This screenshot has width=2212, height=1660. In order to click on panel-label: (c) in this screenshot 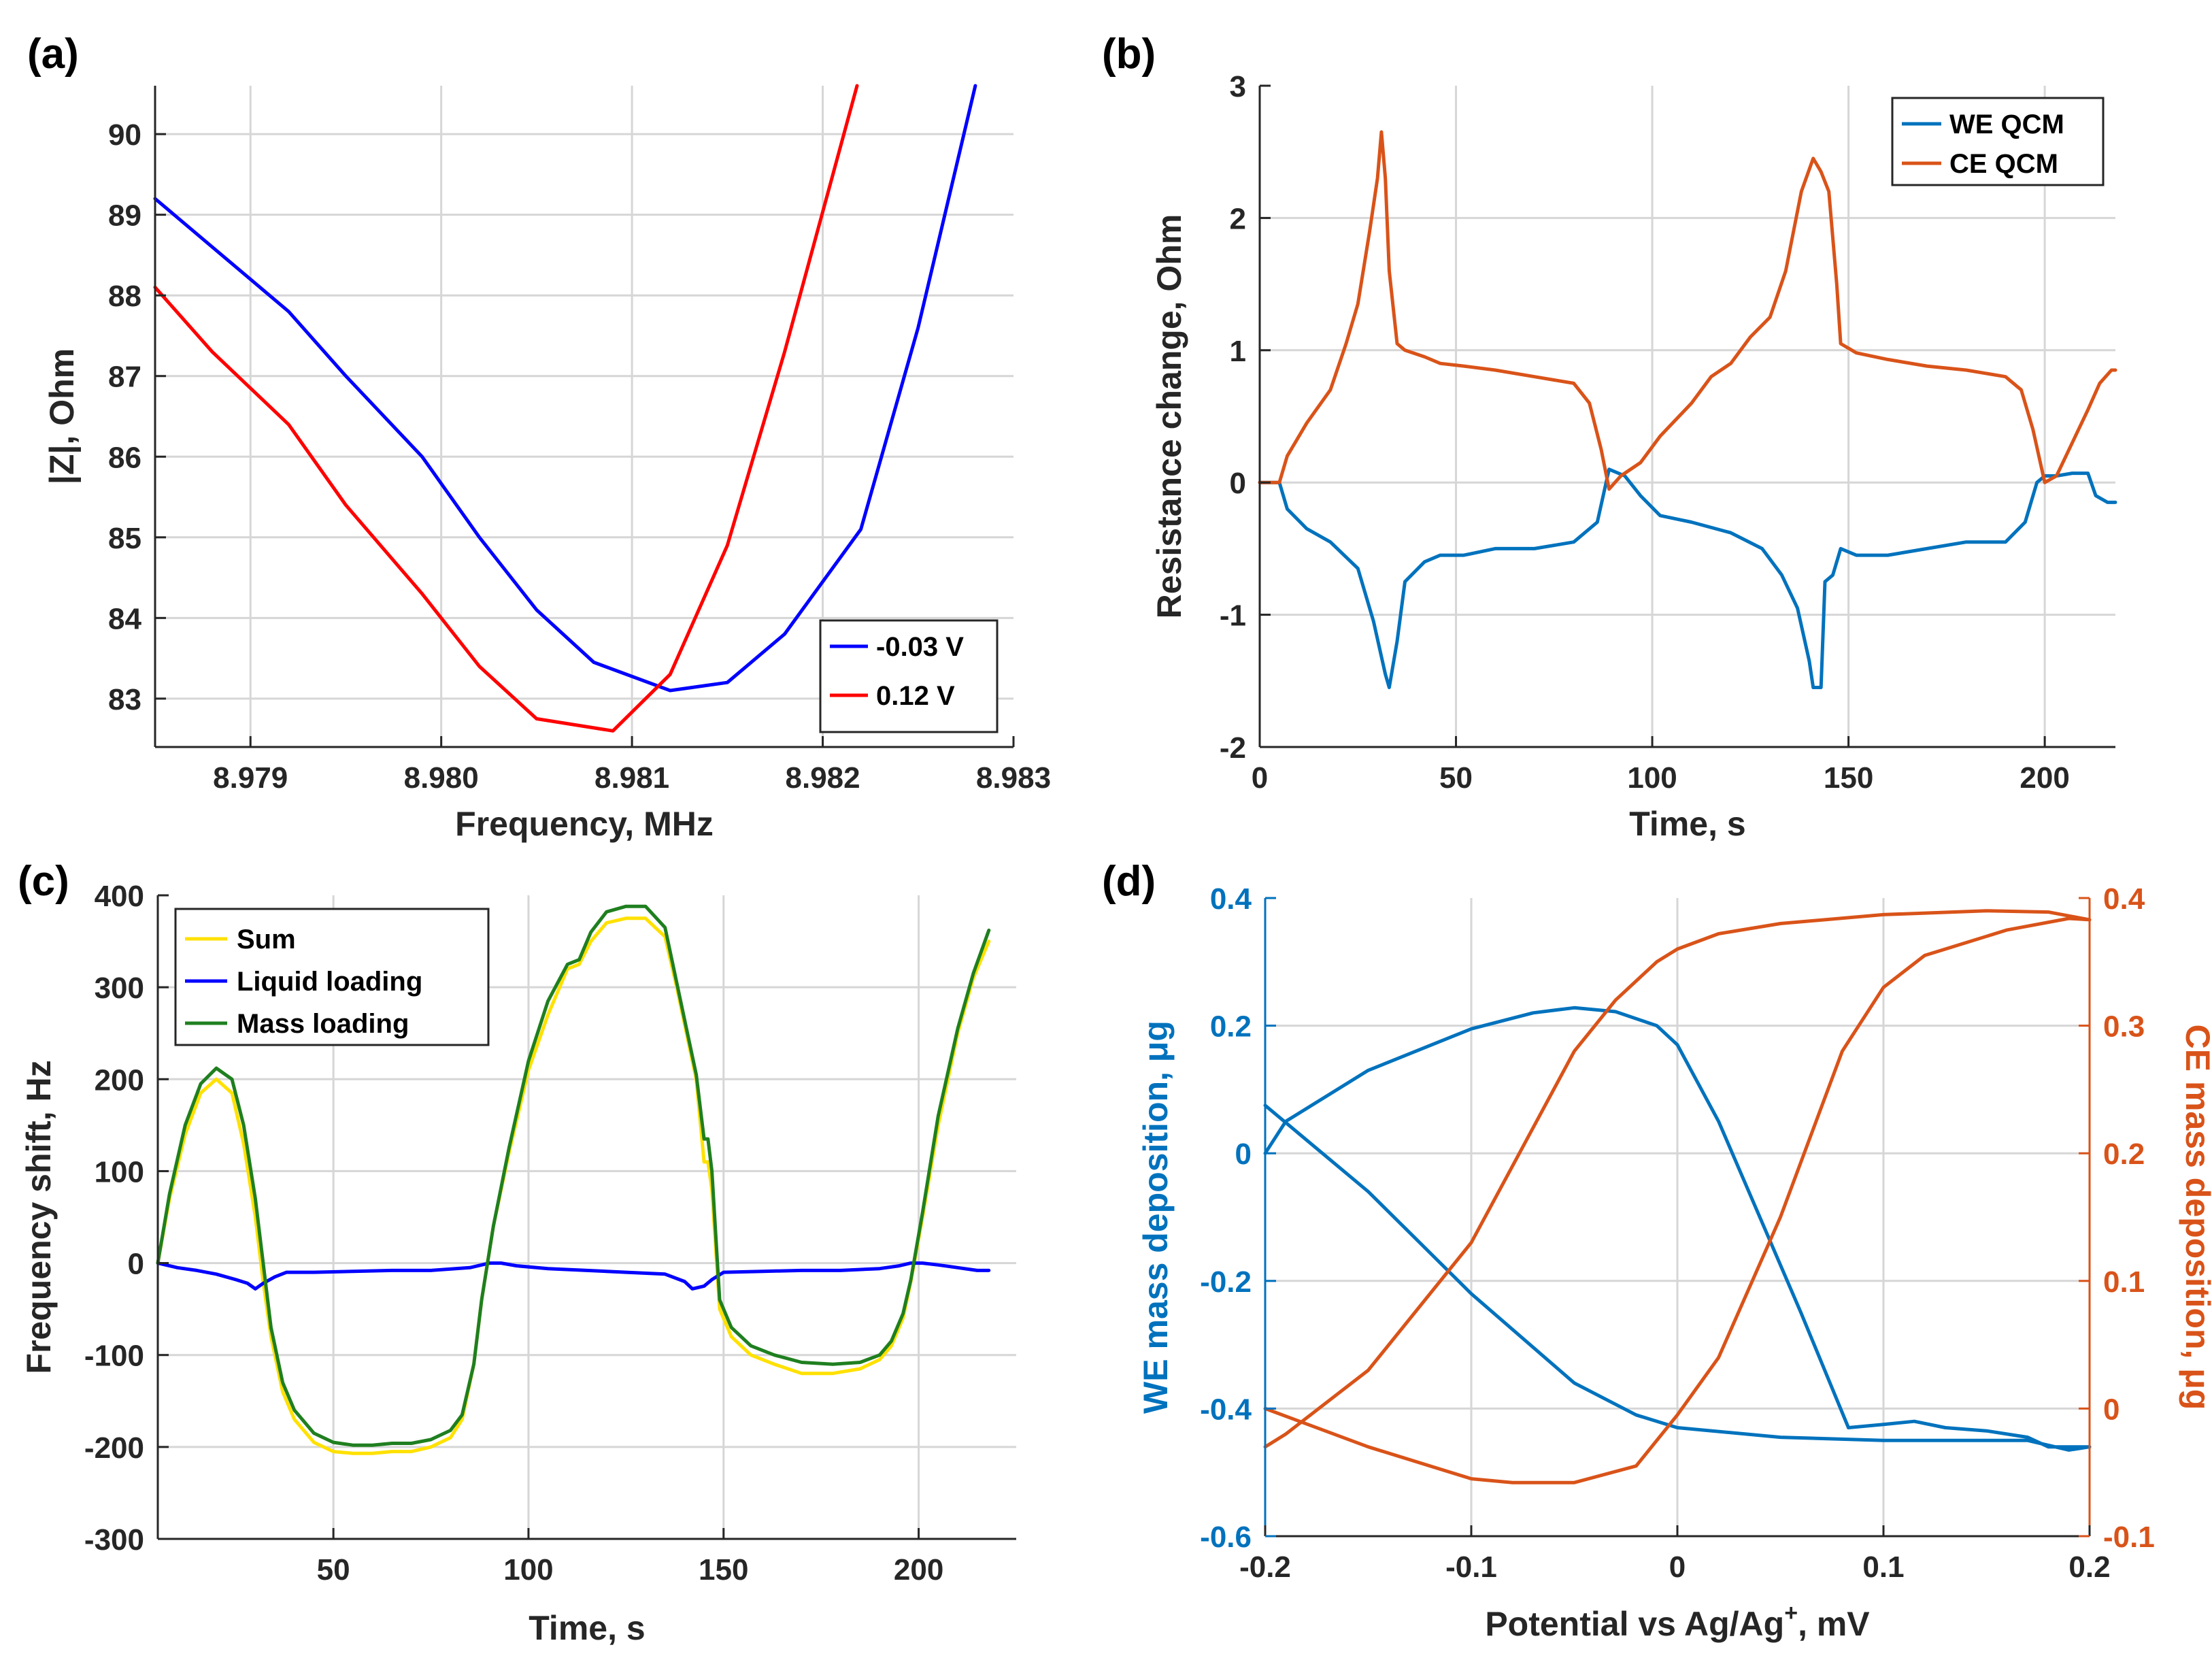, I will do `click(43, 881)`.